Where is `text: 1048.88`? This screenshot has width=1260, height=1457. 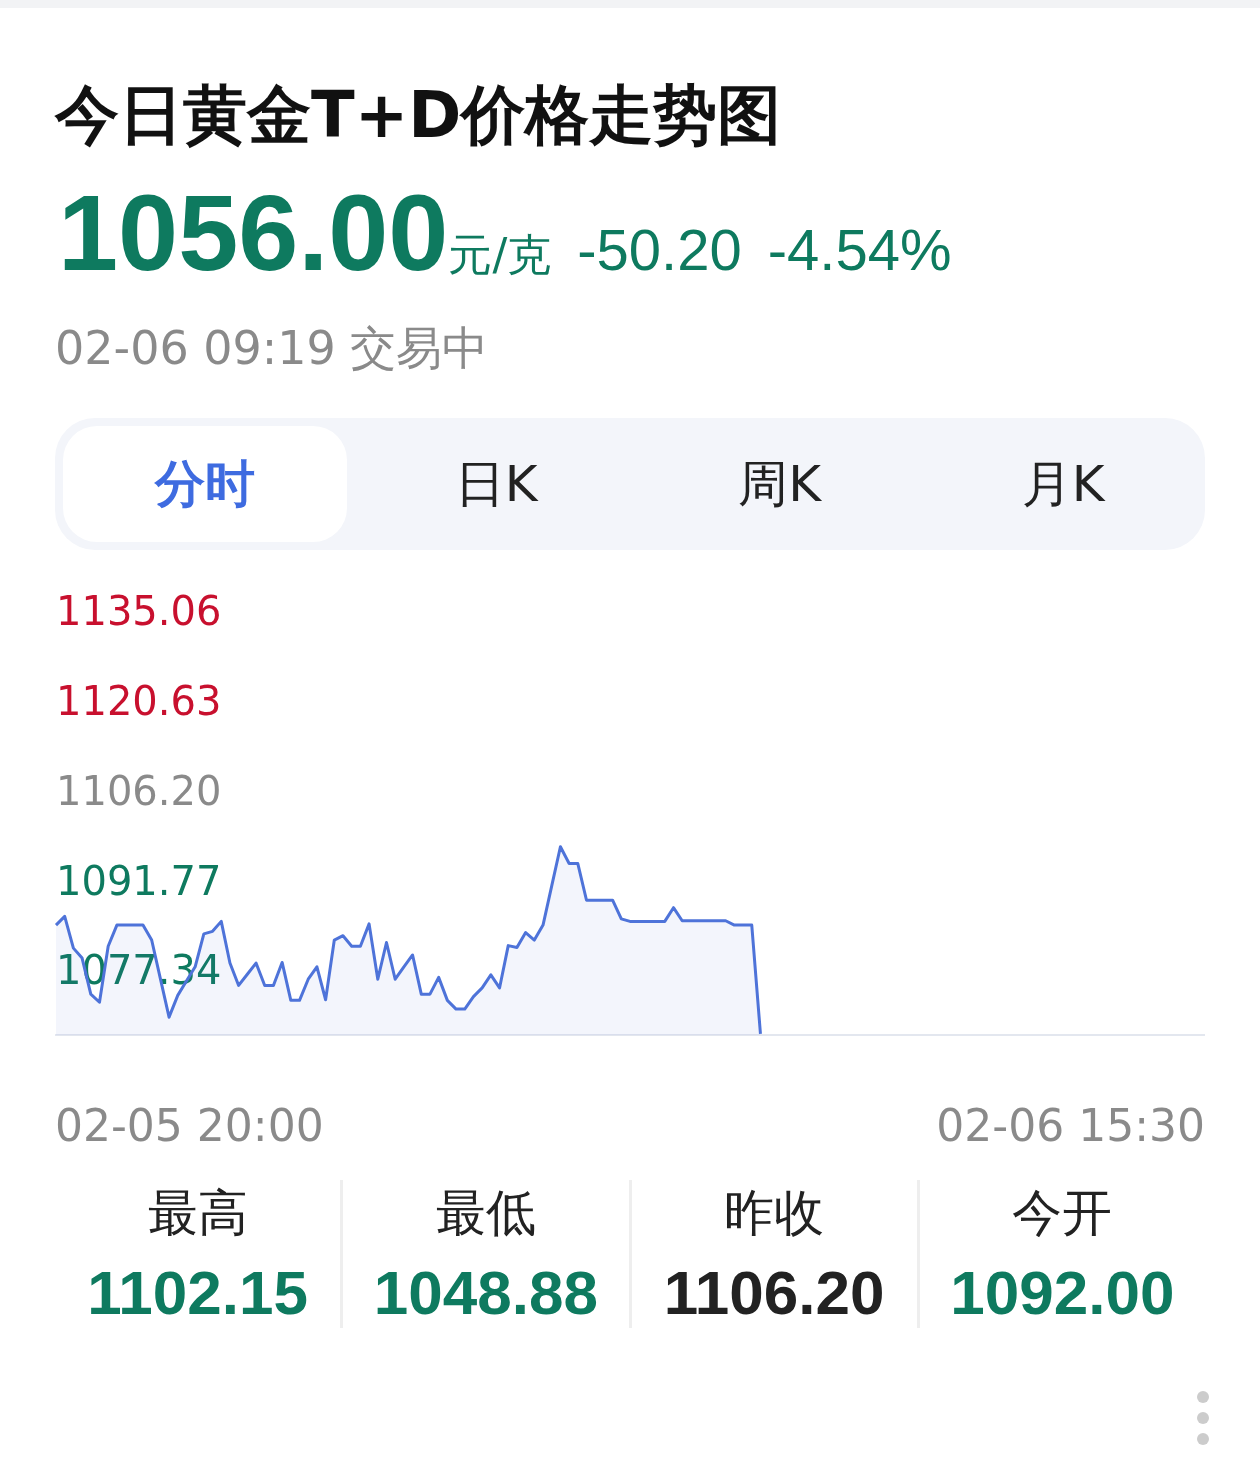 text: 1048.88 is located at coordinates (485, 1292).